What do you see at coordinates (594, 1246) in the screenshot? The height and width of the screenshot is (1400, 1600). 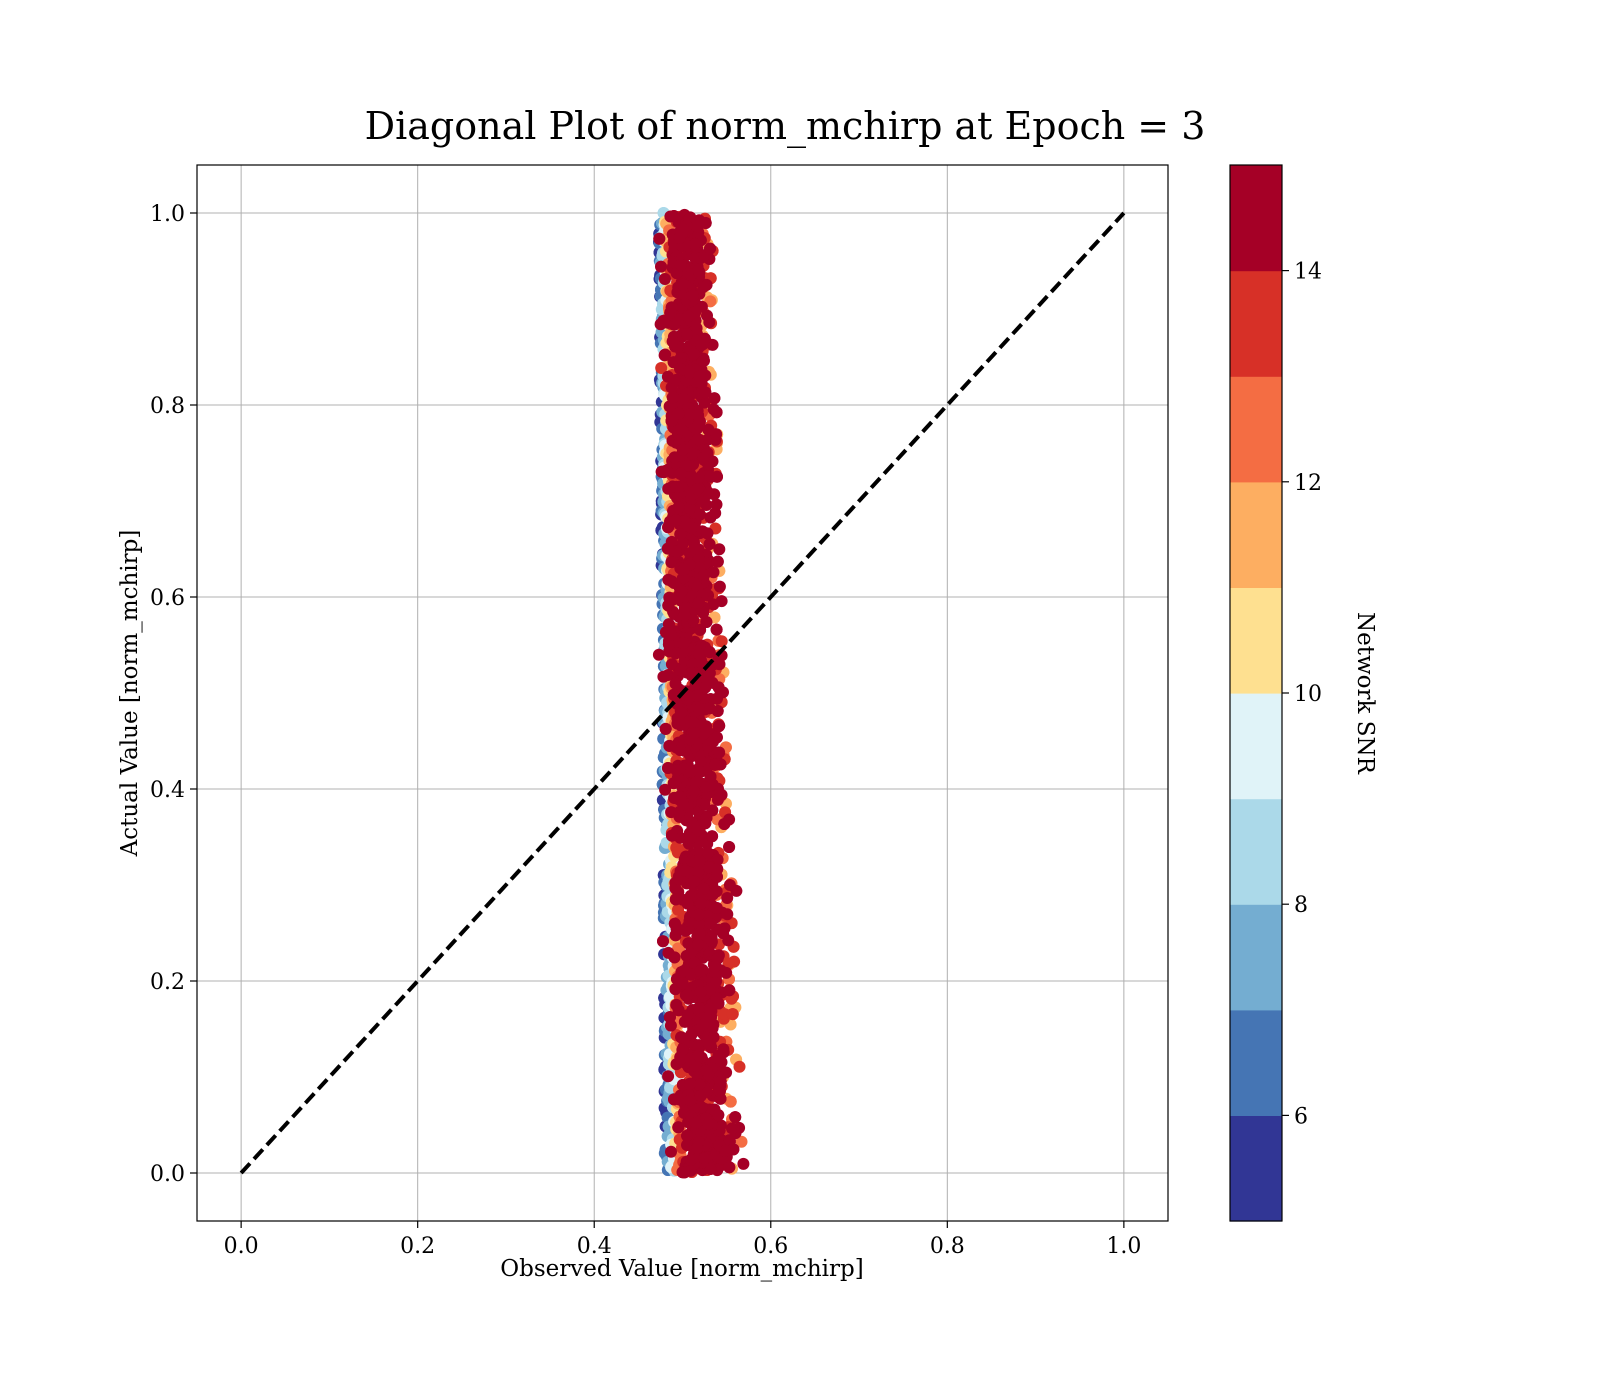 I see `x-tick-label: 0.4` at bounding box center [594, 1246].